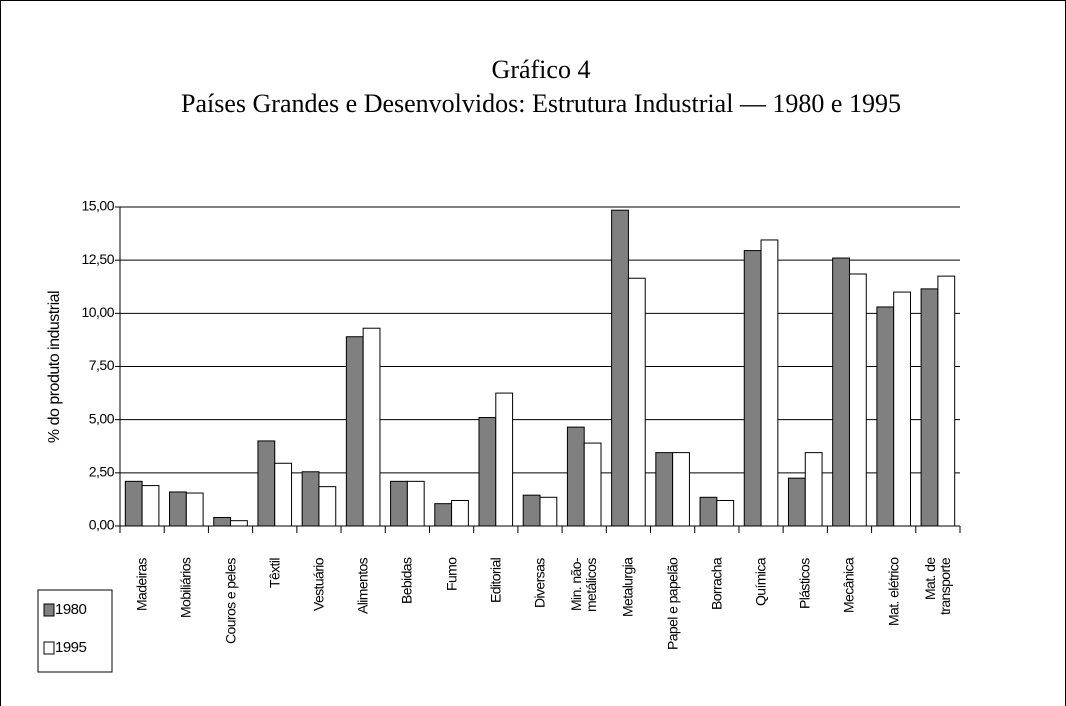 This screenshot has width=1066, height=706. What do you see at coordinates (141, 584) in the screenshot?
I see `x-tick-label: Madeiras` at bounding box center [141, 584].